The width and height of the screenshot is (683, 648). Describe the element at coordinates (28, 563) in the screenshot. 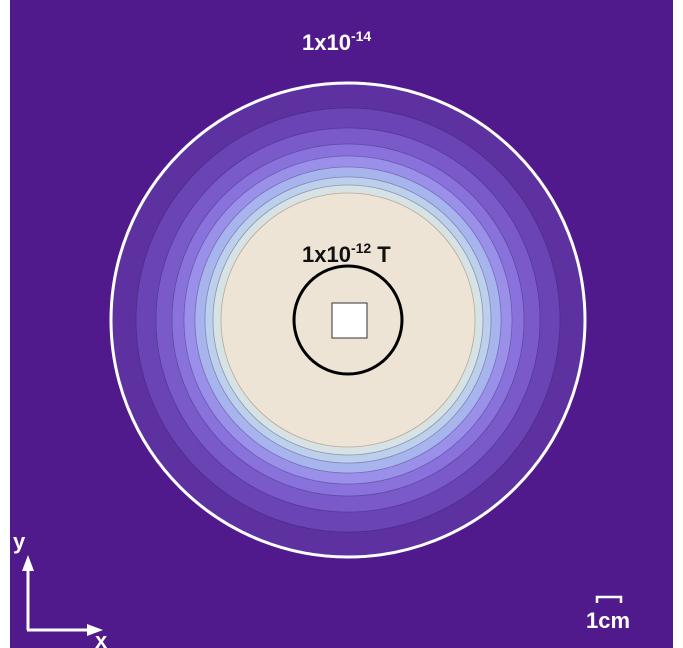

I see `y-axis-arrow-head` at that location.